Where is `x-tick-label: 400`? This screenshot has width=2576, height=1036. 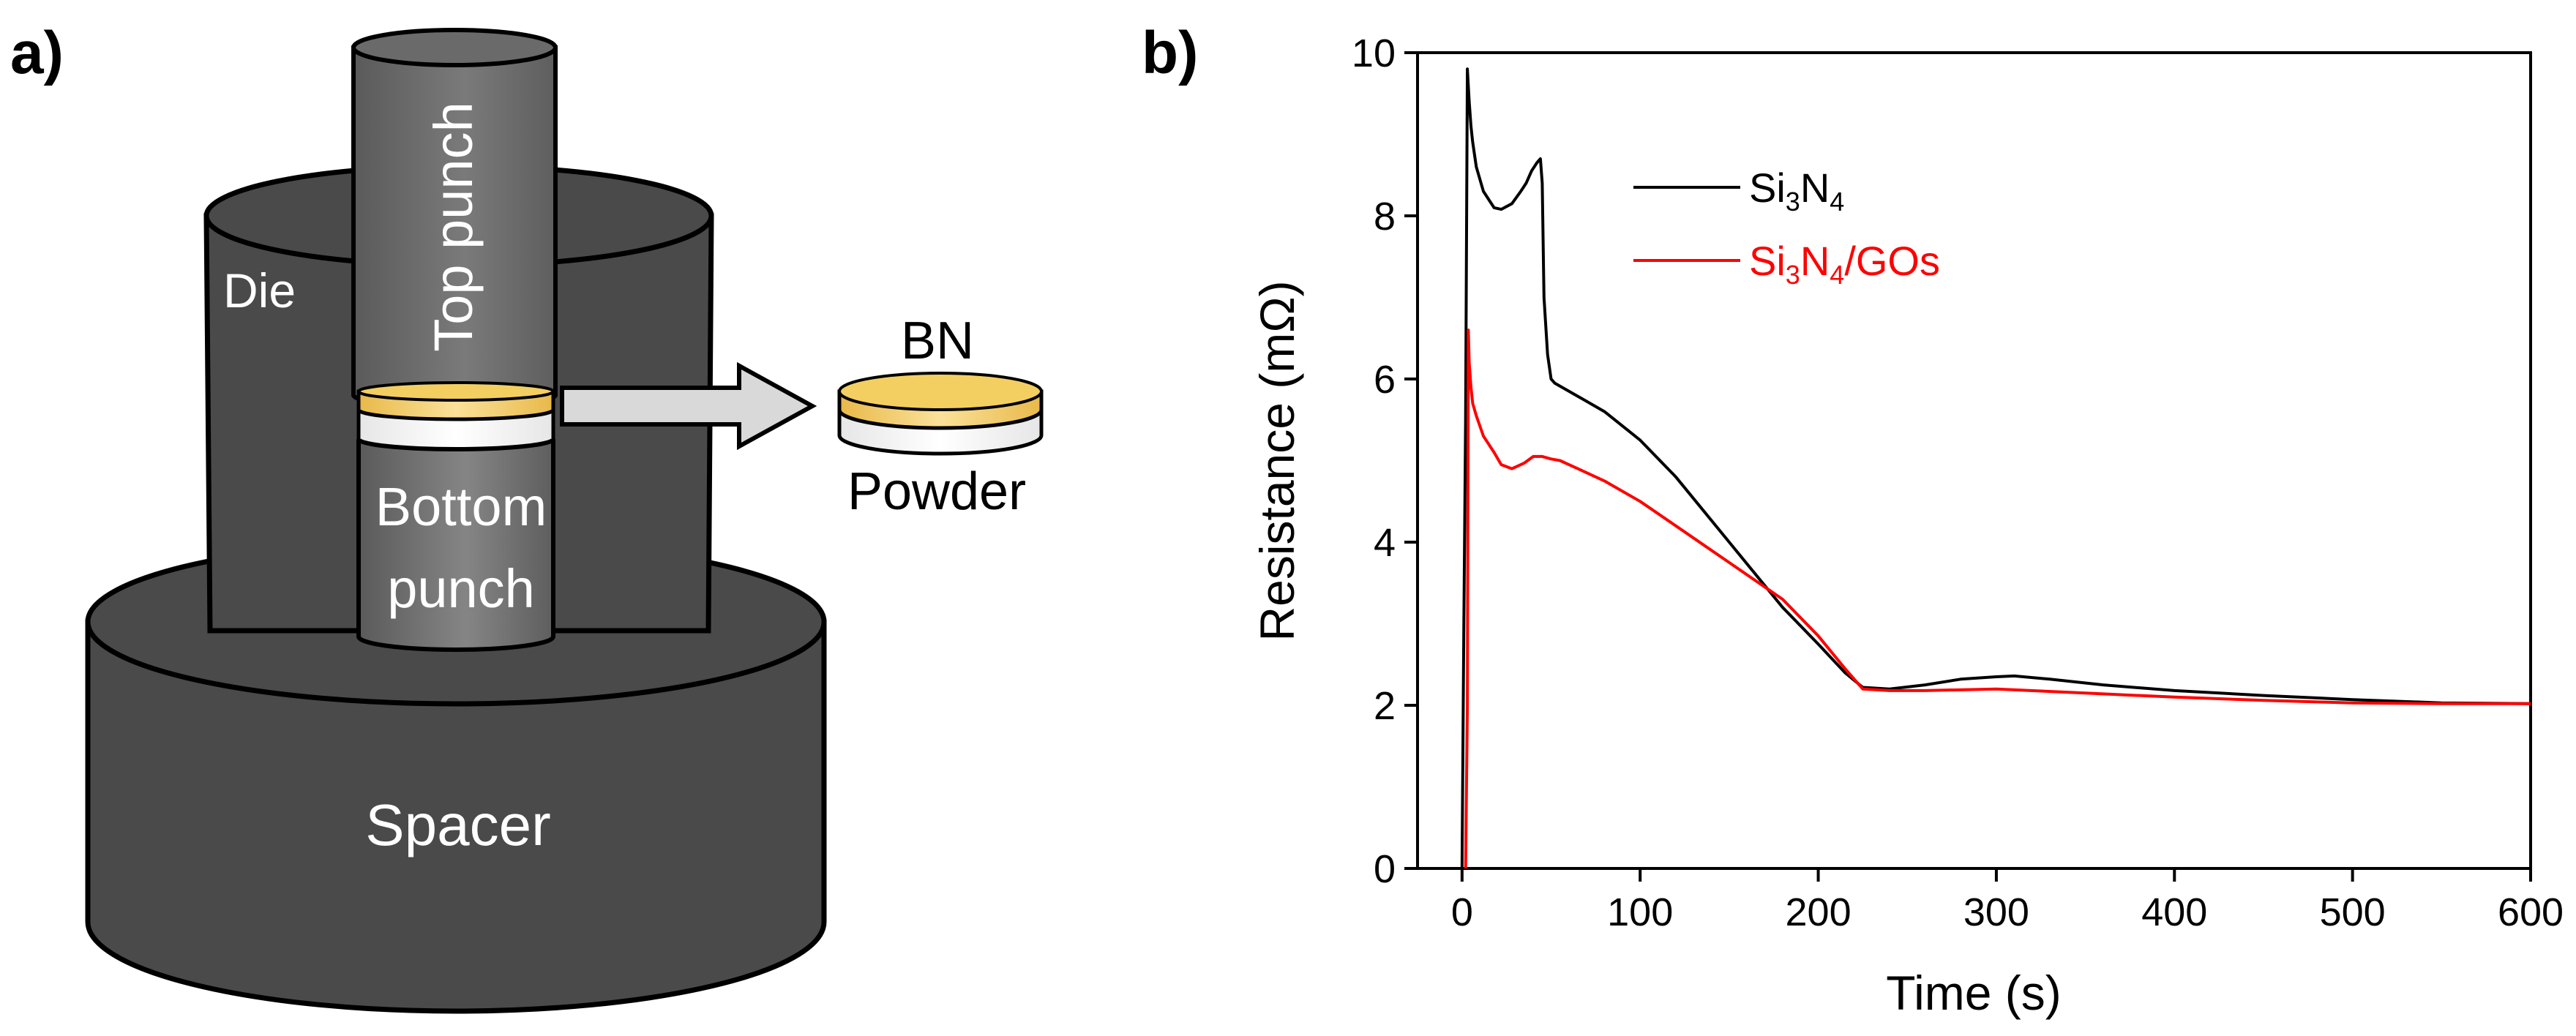
x-tick-label: 400 is located at coordinates (2174, 912).